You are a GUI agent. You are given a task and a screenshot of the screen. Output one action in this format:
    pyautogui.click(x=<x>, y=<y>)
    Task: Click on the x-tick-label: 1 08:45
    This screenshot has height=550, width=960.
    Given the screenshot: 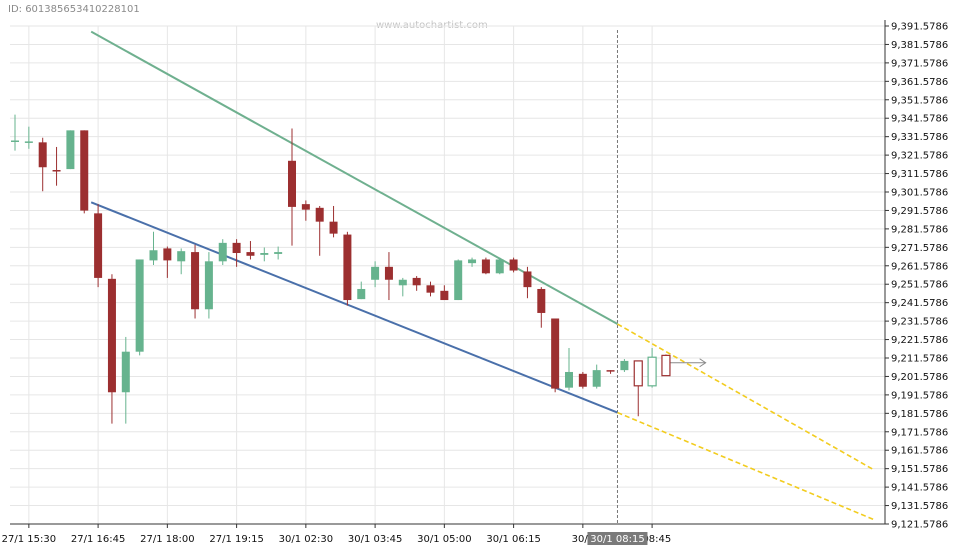 What is the action you would take?
    pyautogui.click(x=652, y=539)
    